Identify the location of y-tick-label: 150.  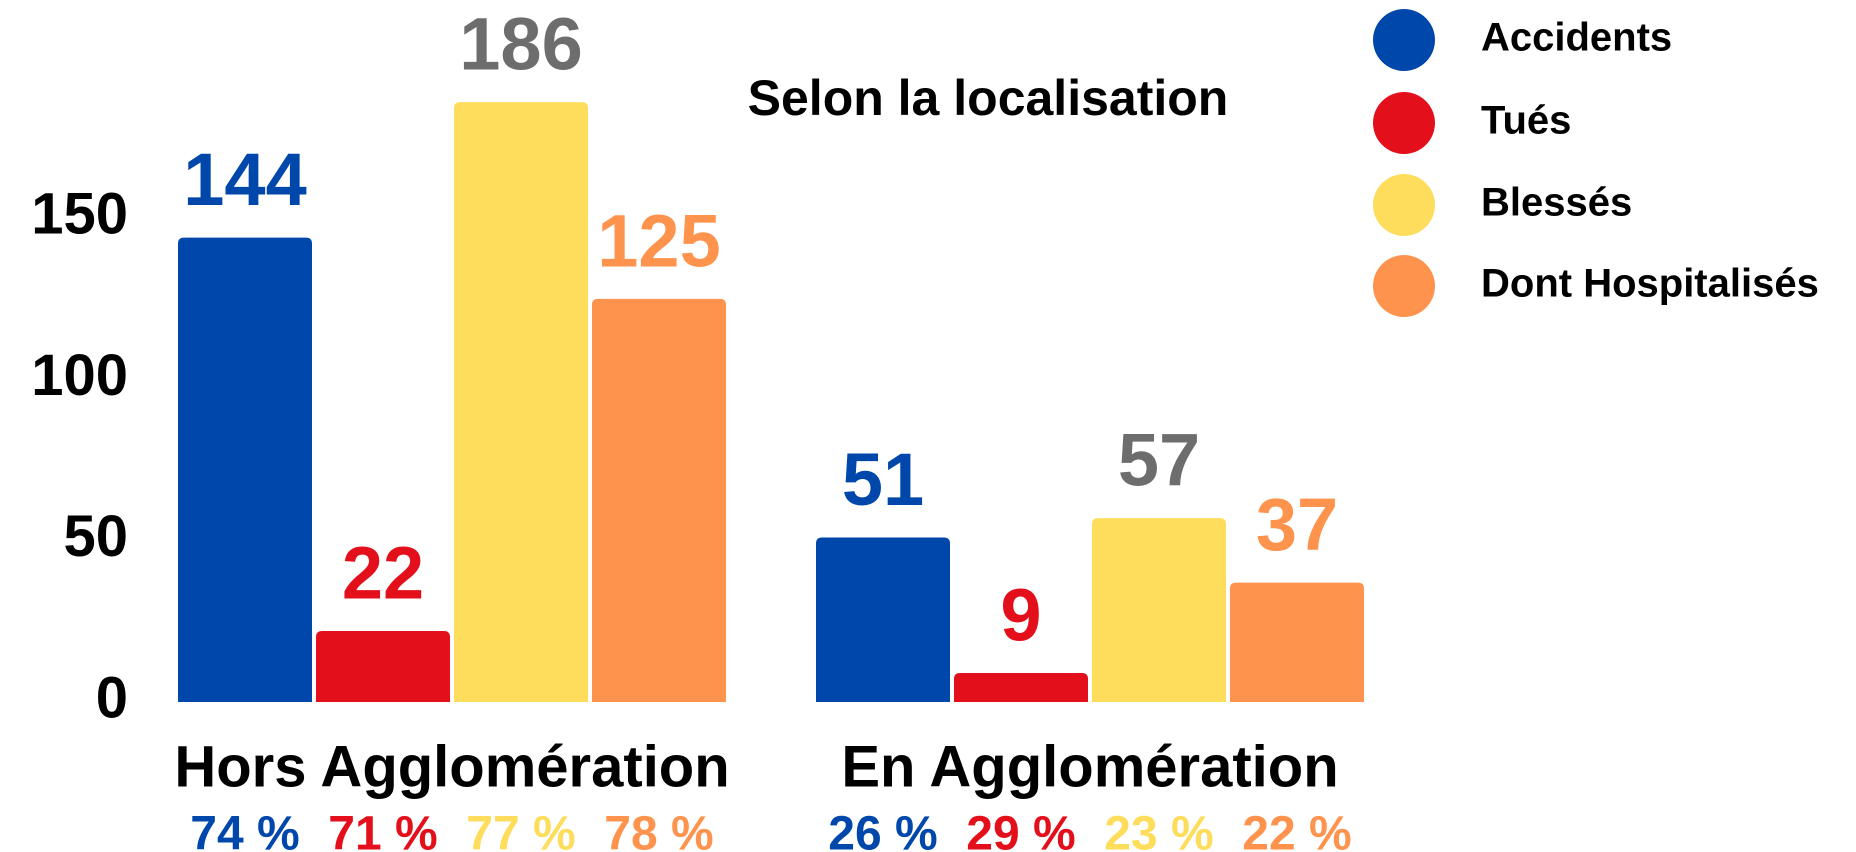
(79, 214).